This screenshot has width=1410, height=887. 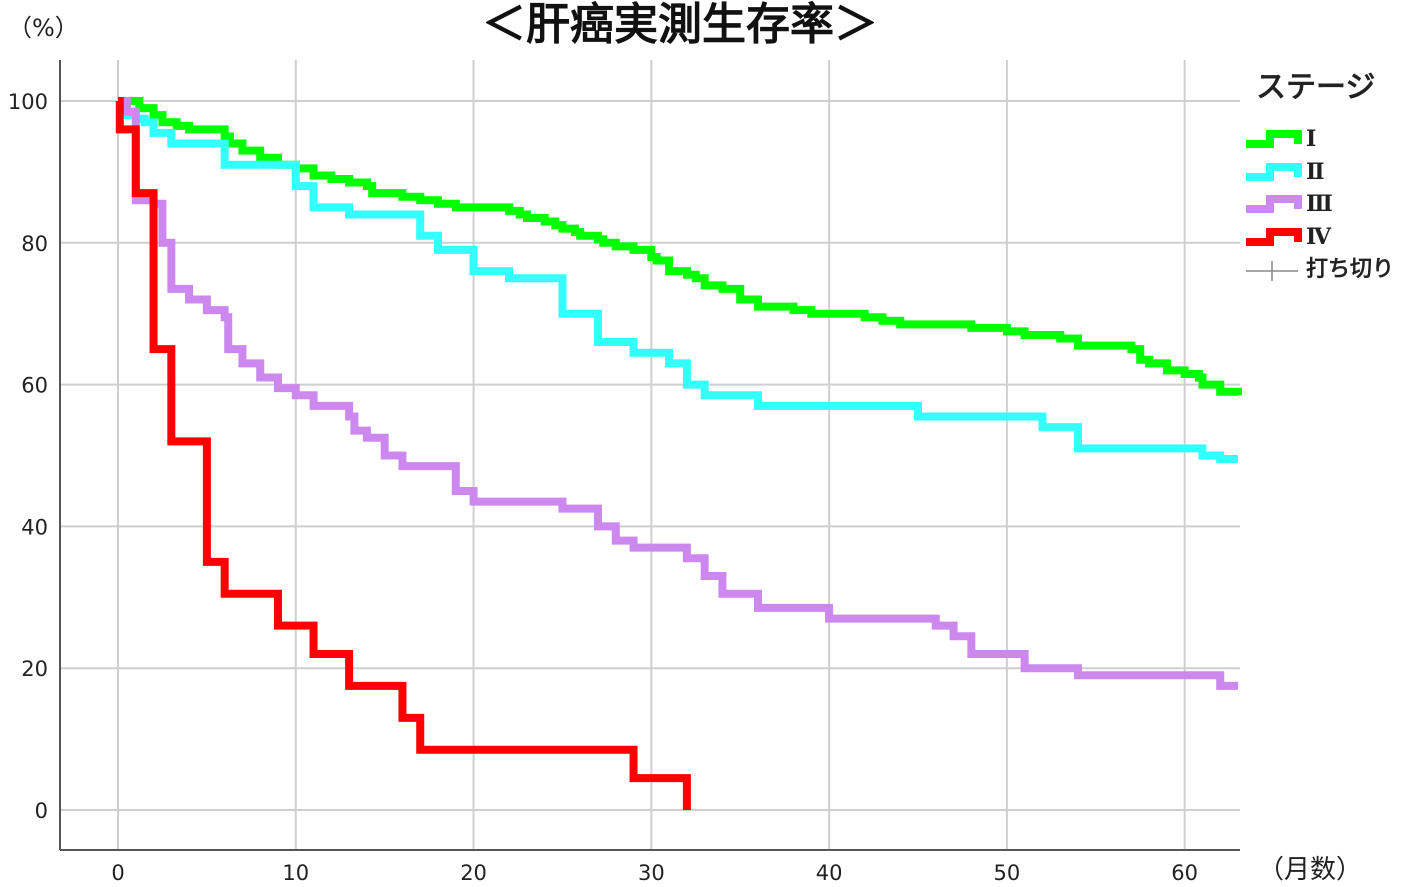 What do you see at coordinates (1311, 139) in the screenshot?
I see `legend-label-stage-1: Ⅰ` at bounding box center [1311, 139].